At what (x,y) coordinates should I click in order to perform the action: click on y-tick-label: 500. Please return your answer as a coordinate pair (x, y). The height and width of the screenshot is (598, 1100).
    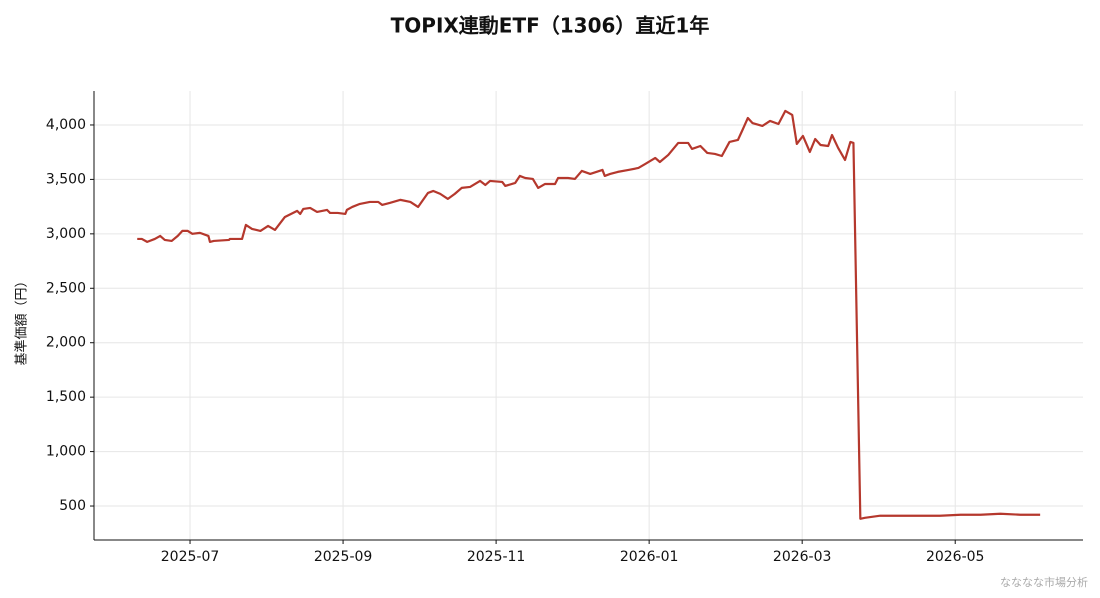
    Looking at the image, I should click on (72, 506).